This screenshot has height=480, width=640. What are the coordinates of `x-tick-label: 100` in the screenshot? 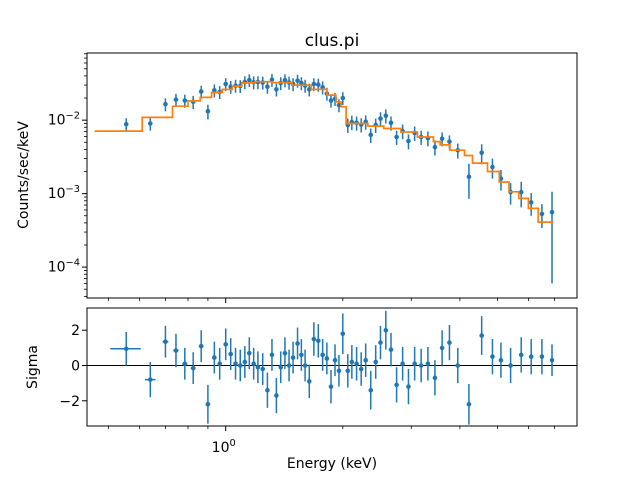 It's located at (224, 447).